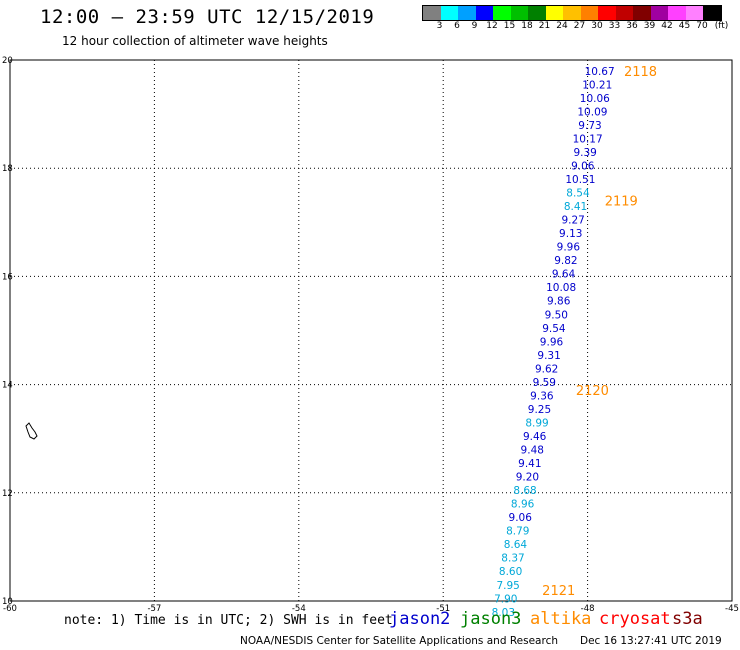 This screenshot has height=650, width=740. What do you see at coordinates (535, 437) in the screenshot?
I see `wave-height-value: 9.46` at bounding box center [535, 437].